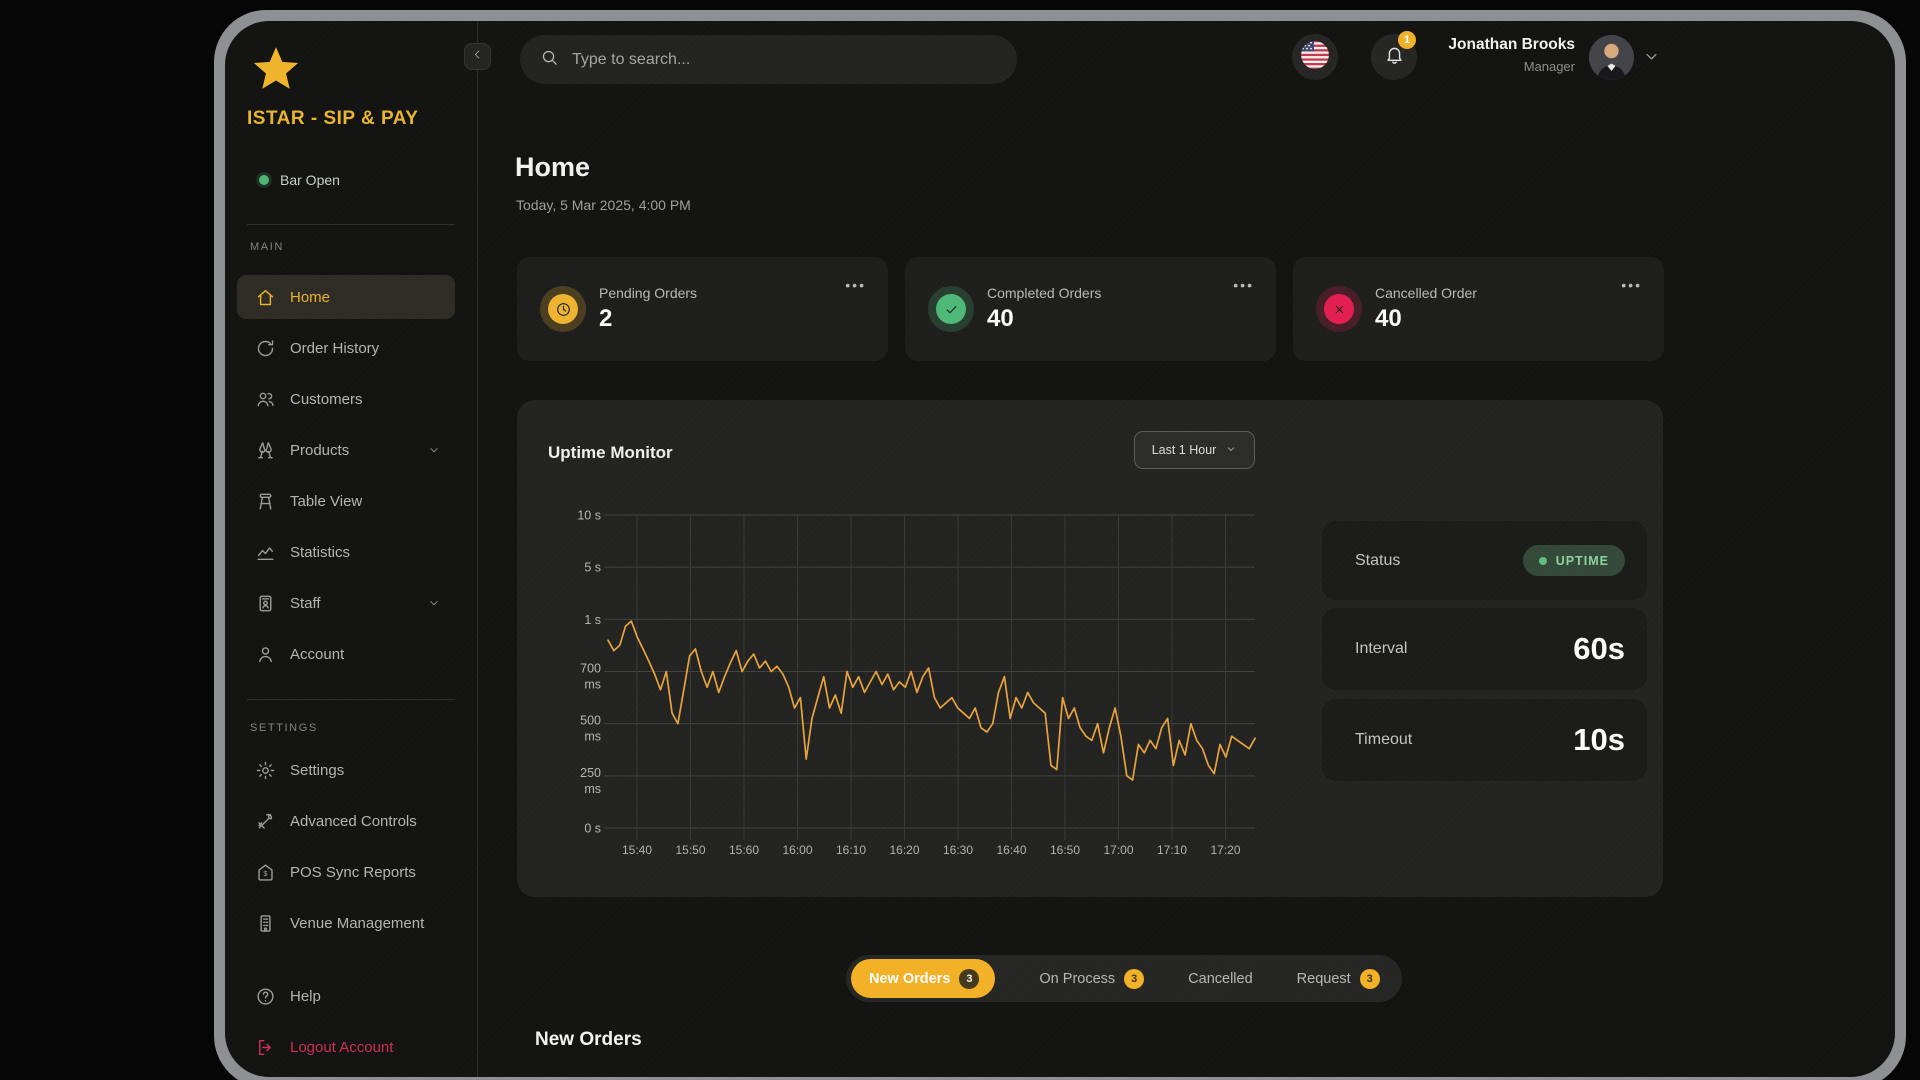 The width and height of the screenshot is (1920, 1080). What do you see at coordinates (320, 552) in the screenshot?
I see `sidebar-item-label: Statistics` at bounding box center [320, 552].